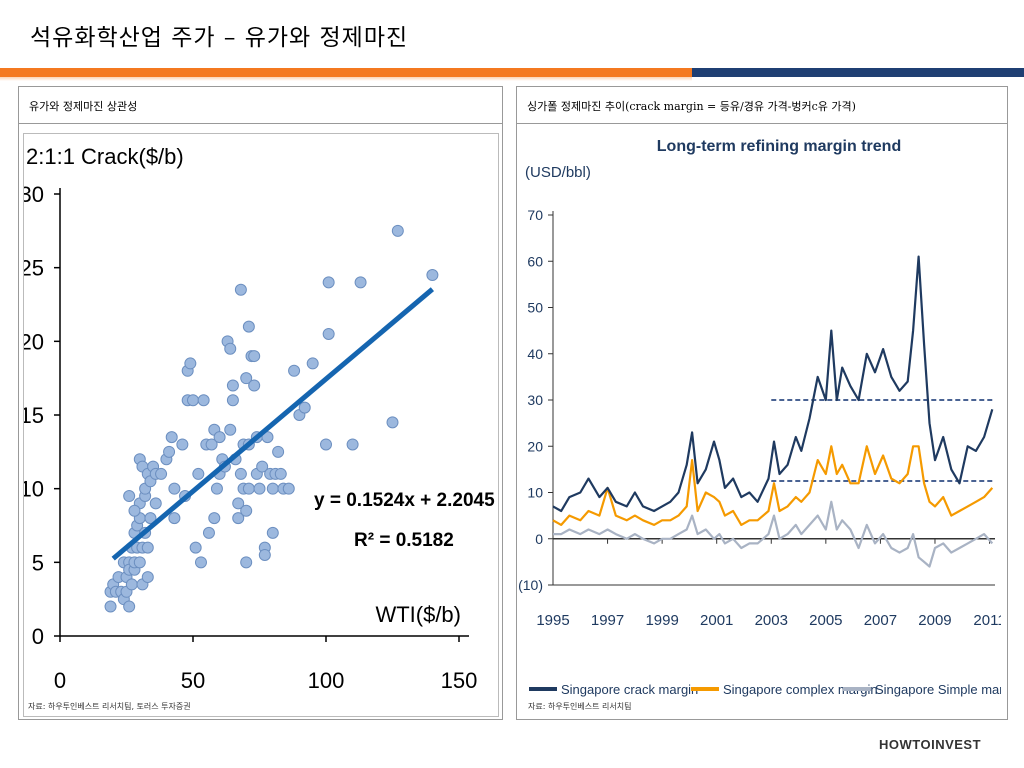 The image size is (1024, 768). I want to click on y-tick-label: 40, so click(535, 354).